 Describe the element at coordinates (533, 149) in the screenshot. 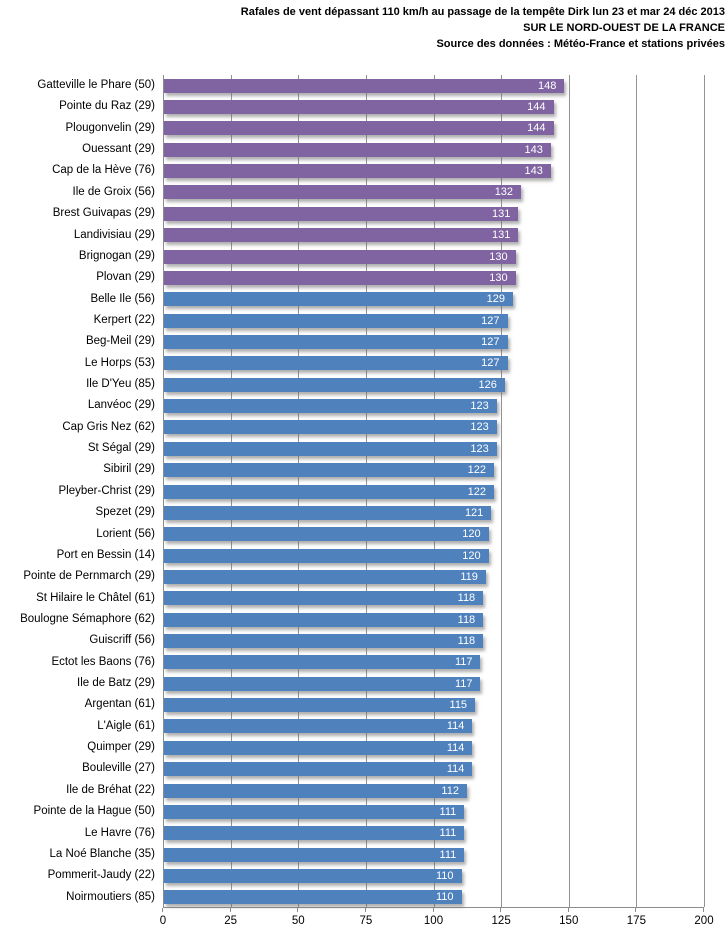

I see `bar-value-label: 143` at that location.